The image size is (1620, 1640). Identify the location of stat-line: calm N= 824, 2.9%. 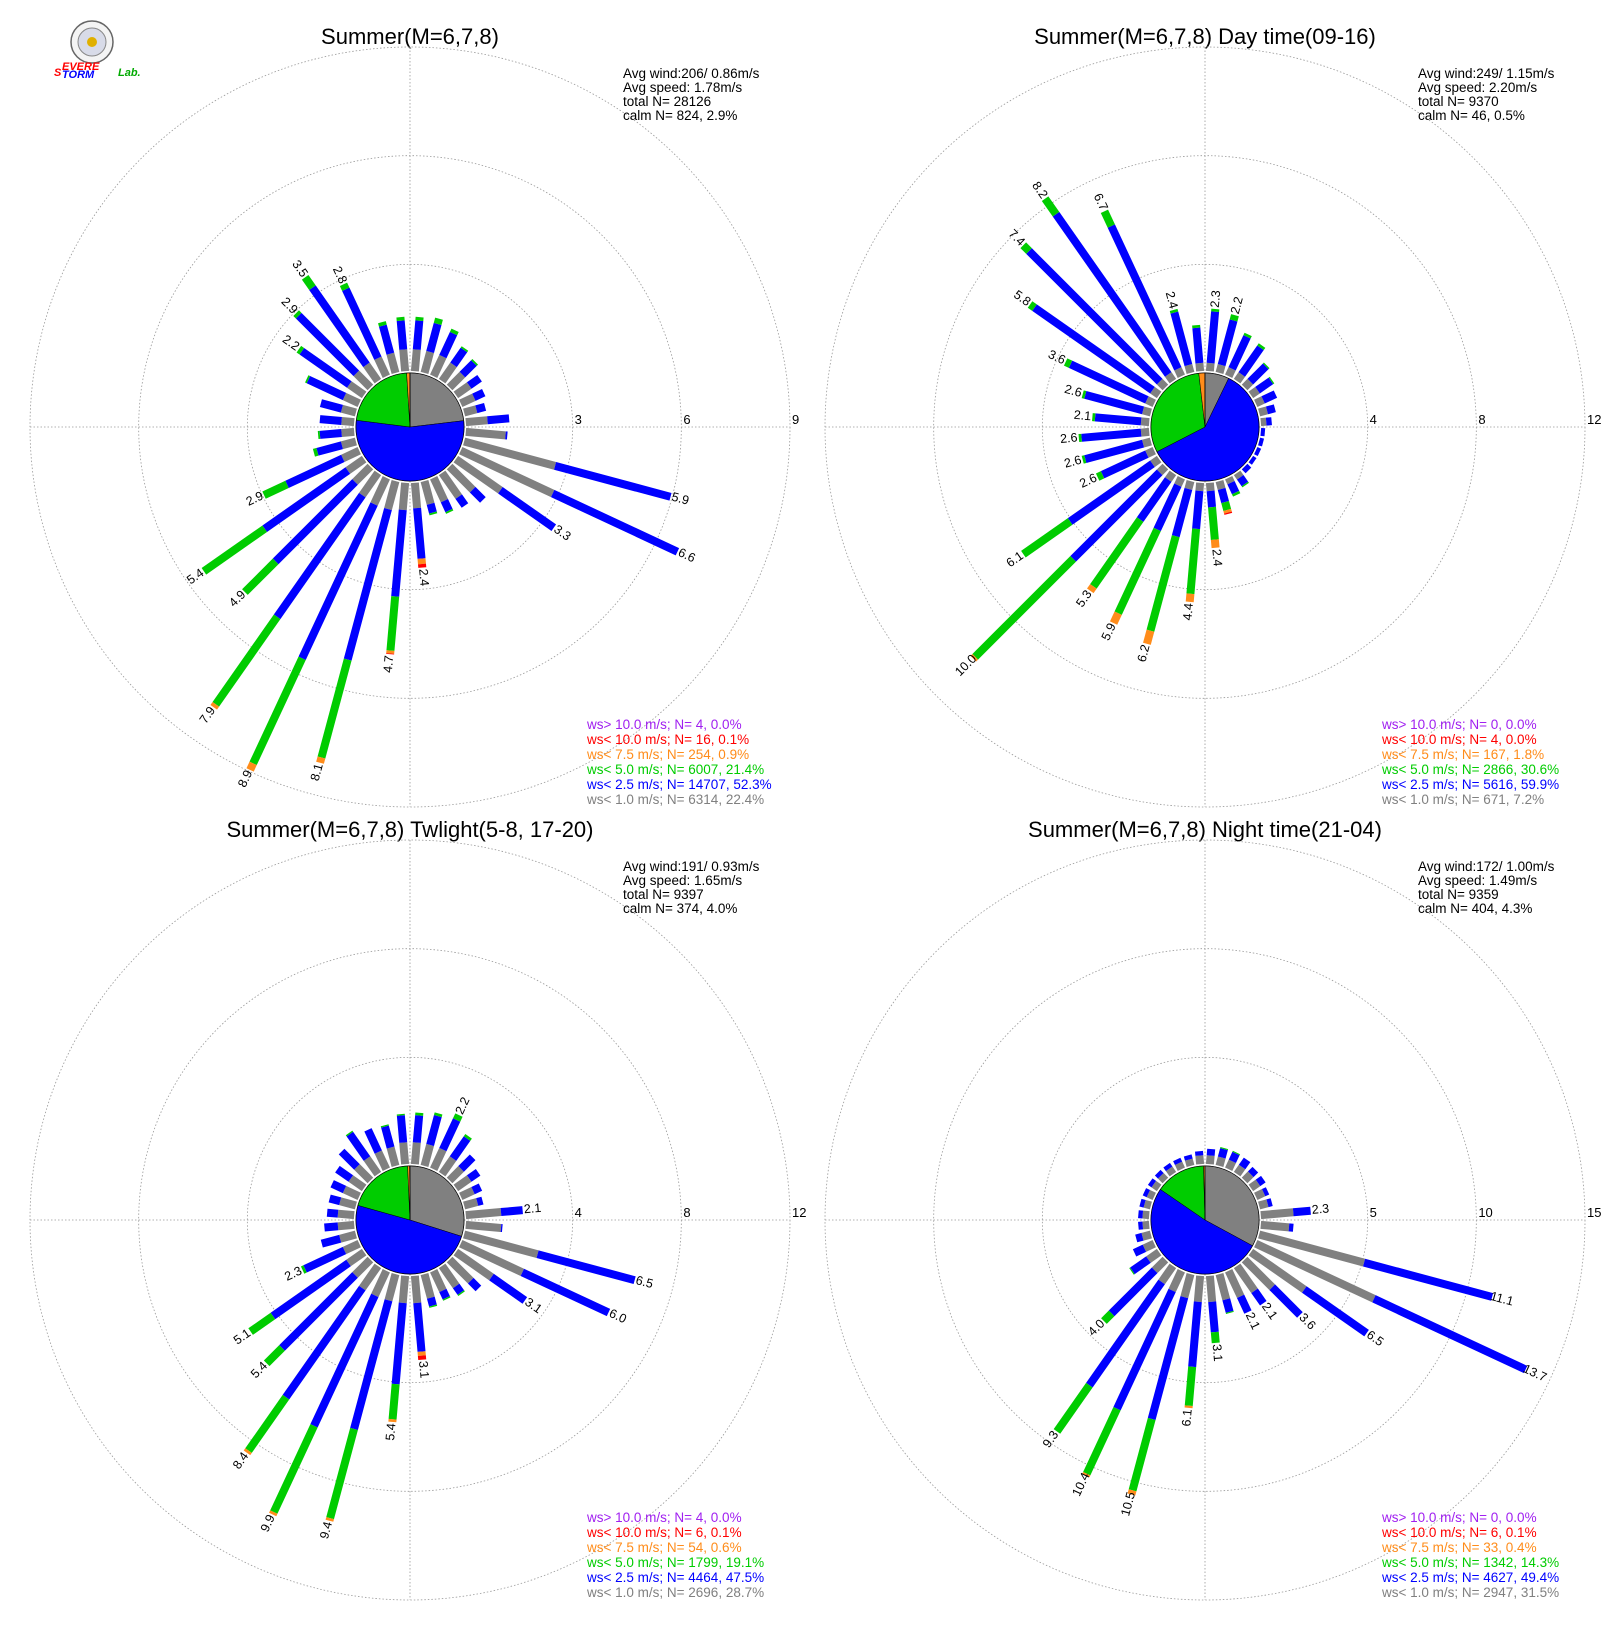
(680, 115).